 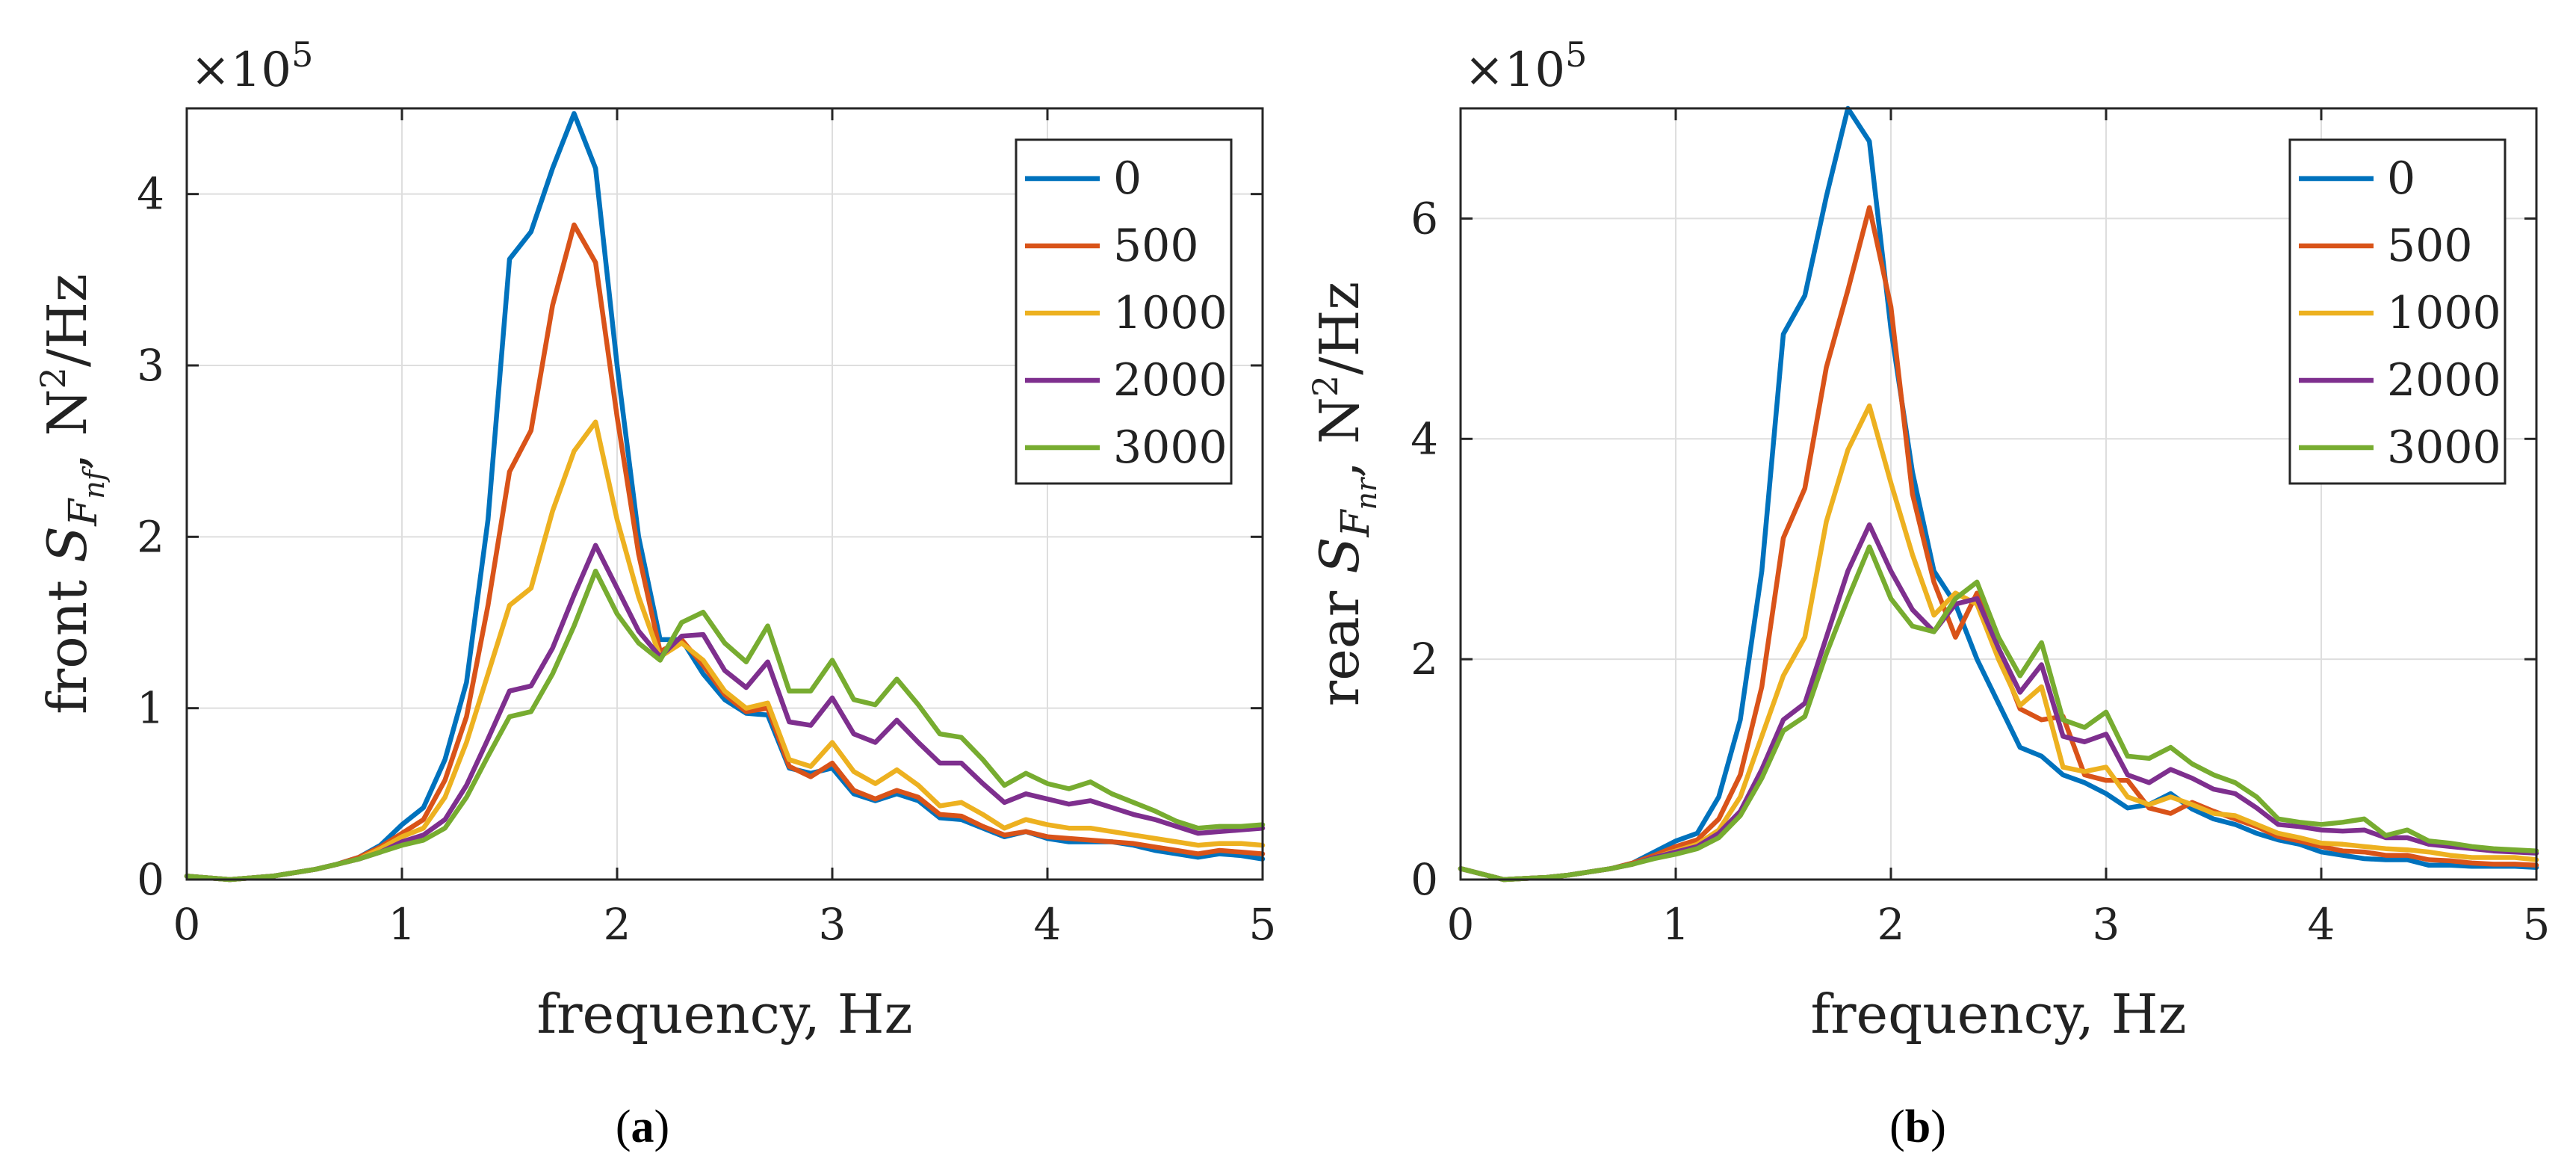 I want to click on panel-caption: (b), so click(x=1917, y=1127).